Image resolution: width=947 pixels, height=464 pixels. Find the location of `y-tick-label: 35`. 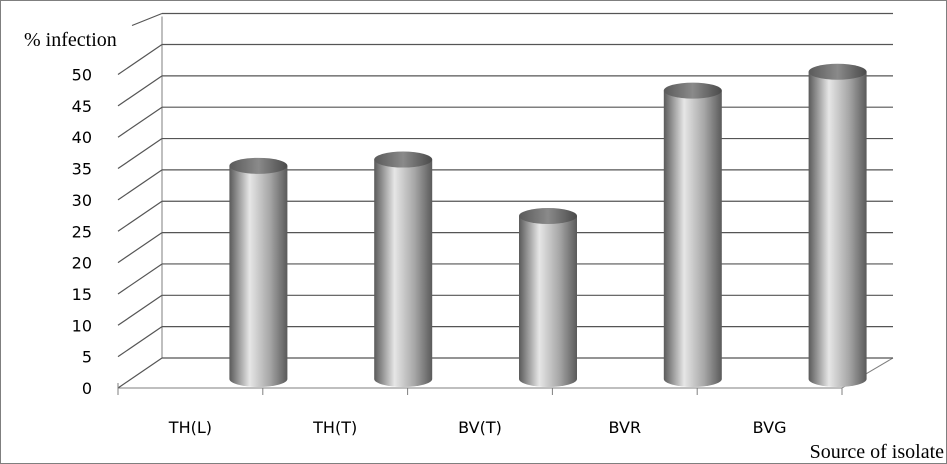

y-tick-label: 35 is located at coordinates (82, 169).